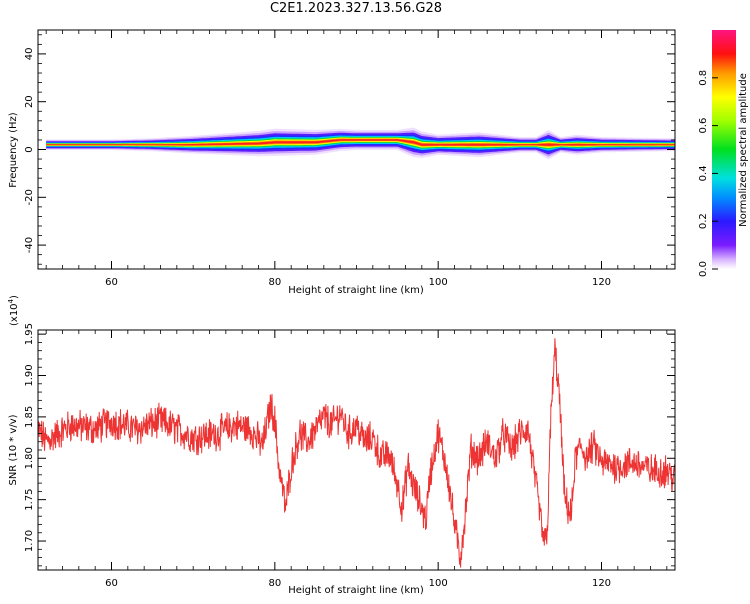 Image resolution: width=750 pixels, height=604 pixels. What do you see at coordinates (274, 583) in the screenshot?
I see `bot-xtick-label: 80` at bounding box center [274, 583].